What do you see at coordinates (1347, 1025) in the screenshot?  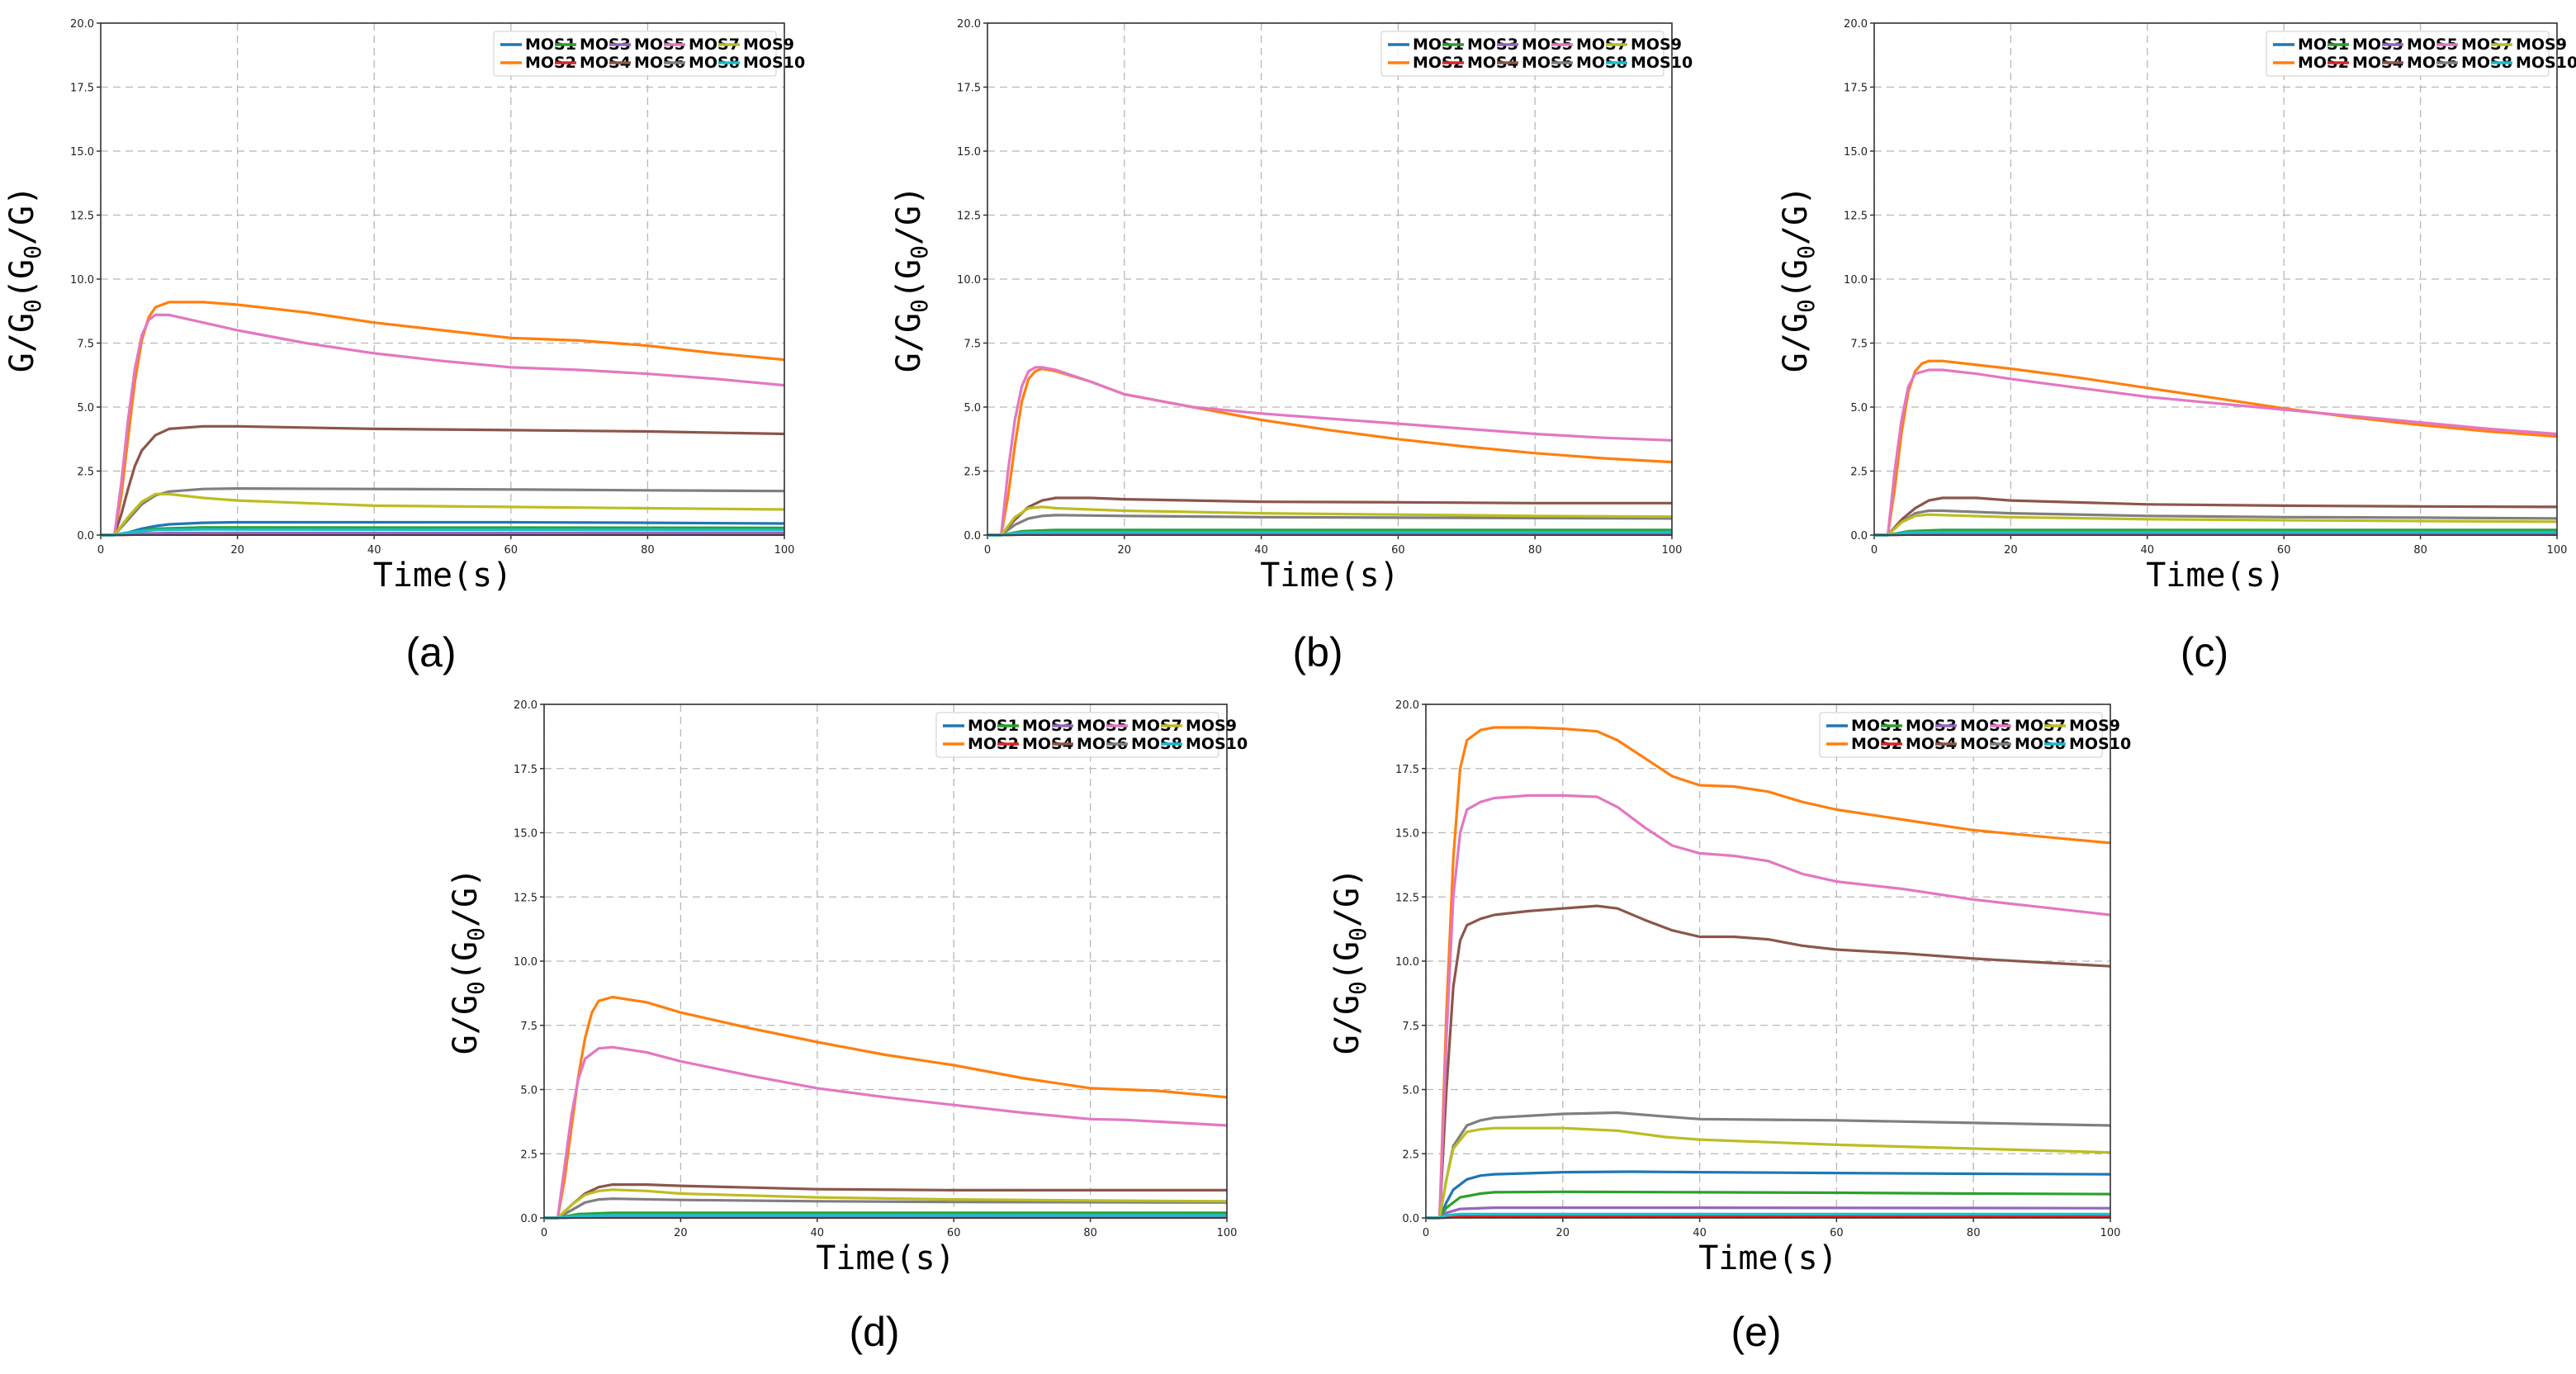 I see `y-axis-title-part: G/G` at bounding box center [1347, 1025].